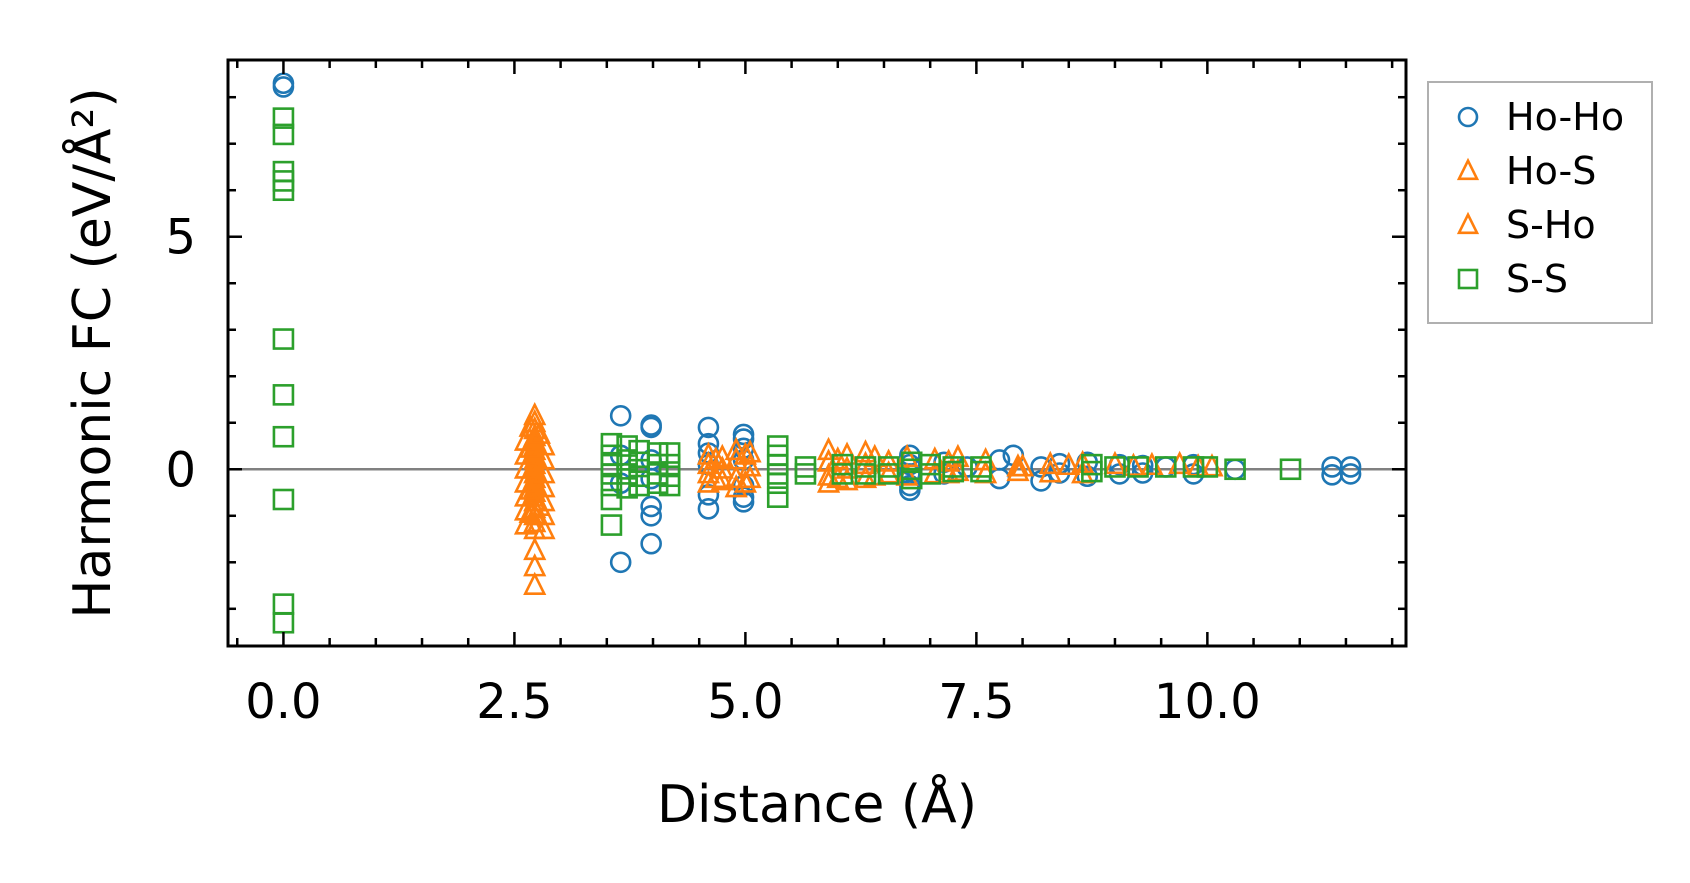 The height and width of the screenshot is (883, 1690). Describe the element at coordinates (1540, 198) in the screenshot. I see `legend-entries: Ho-Ho Ho-S S-Ho S-S` at that location.